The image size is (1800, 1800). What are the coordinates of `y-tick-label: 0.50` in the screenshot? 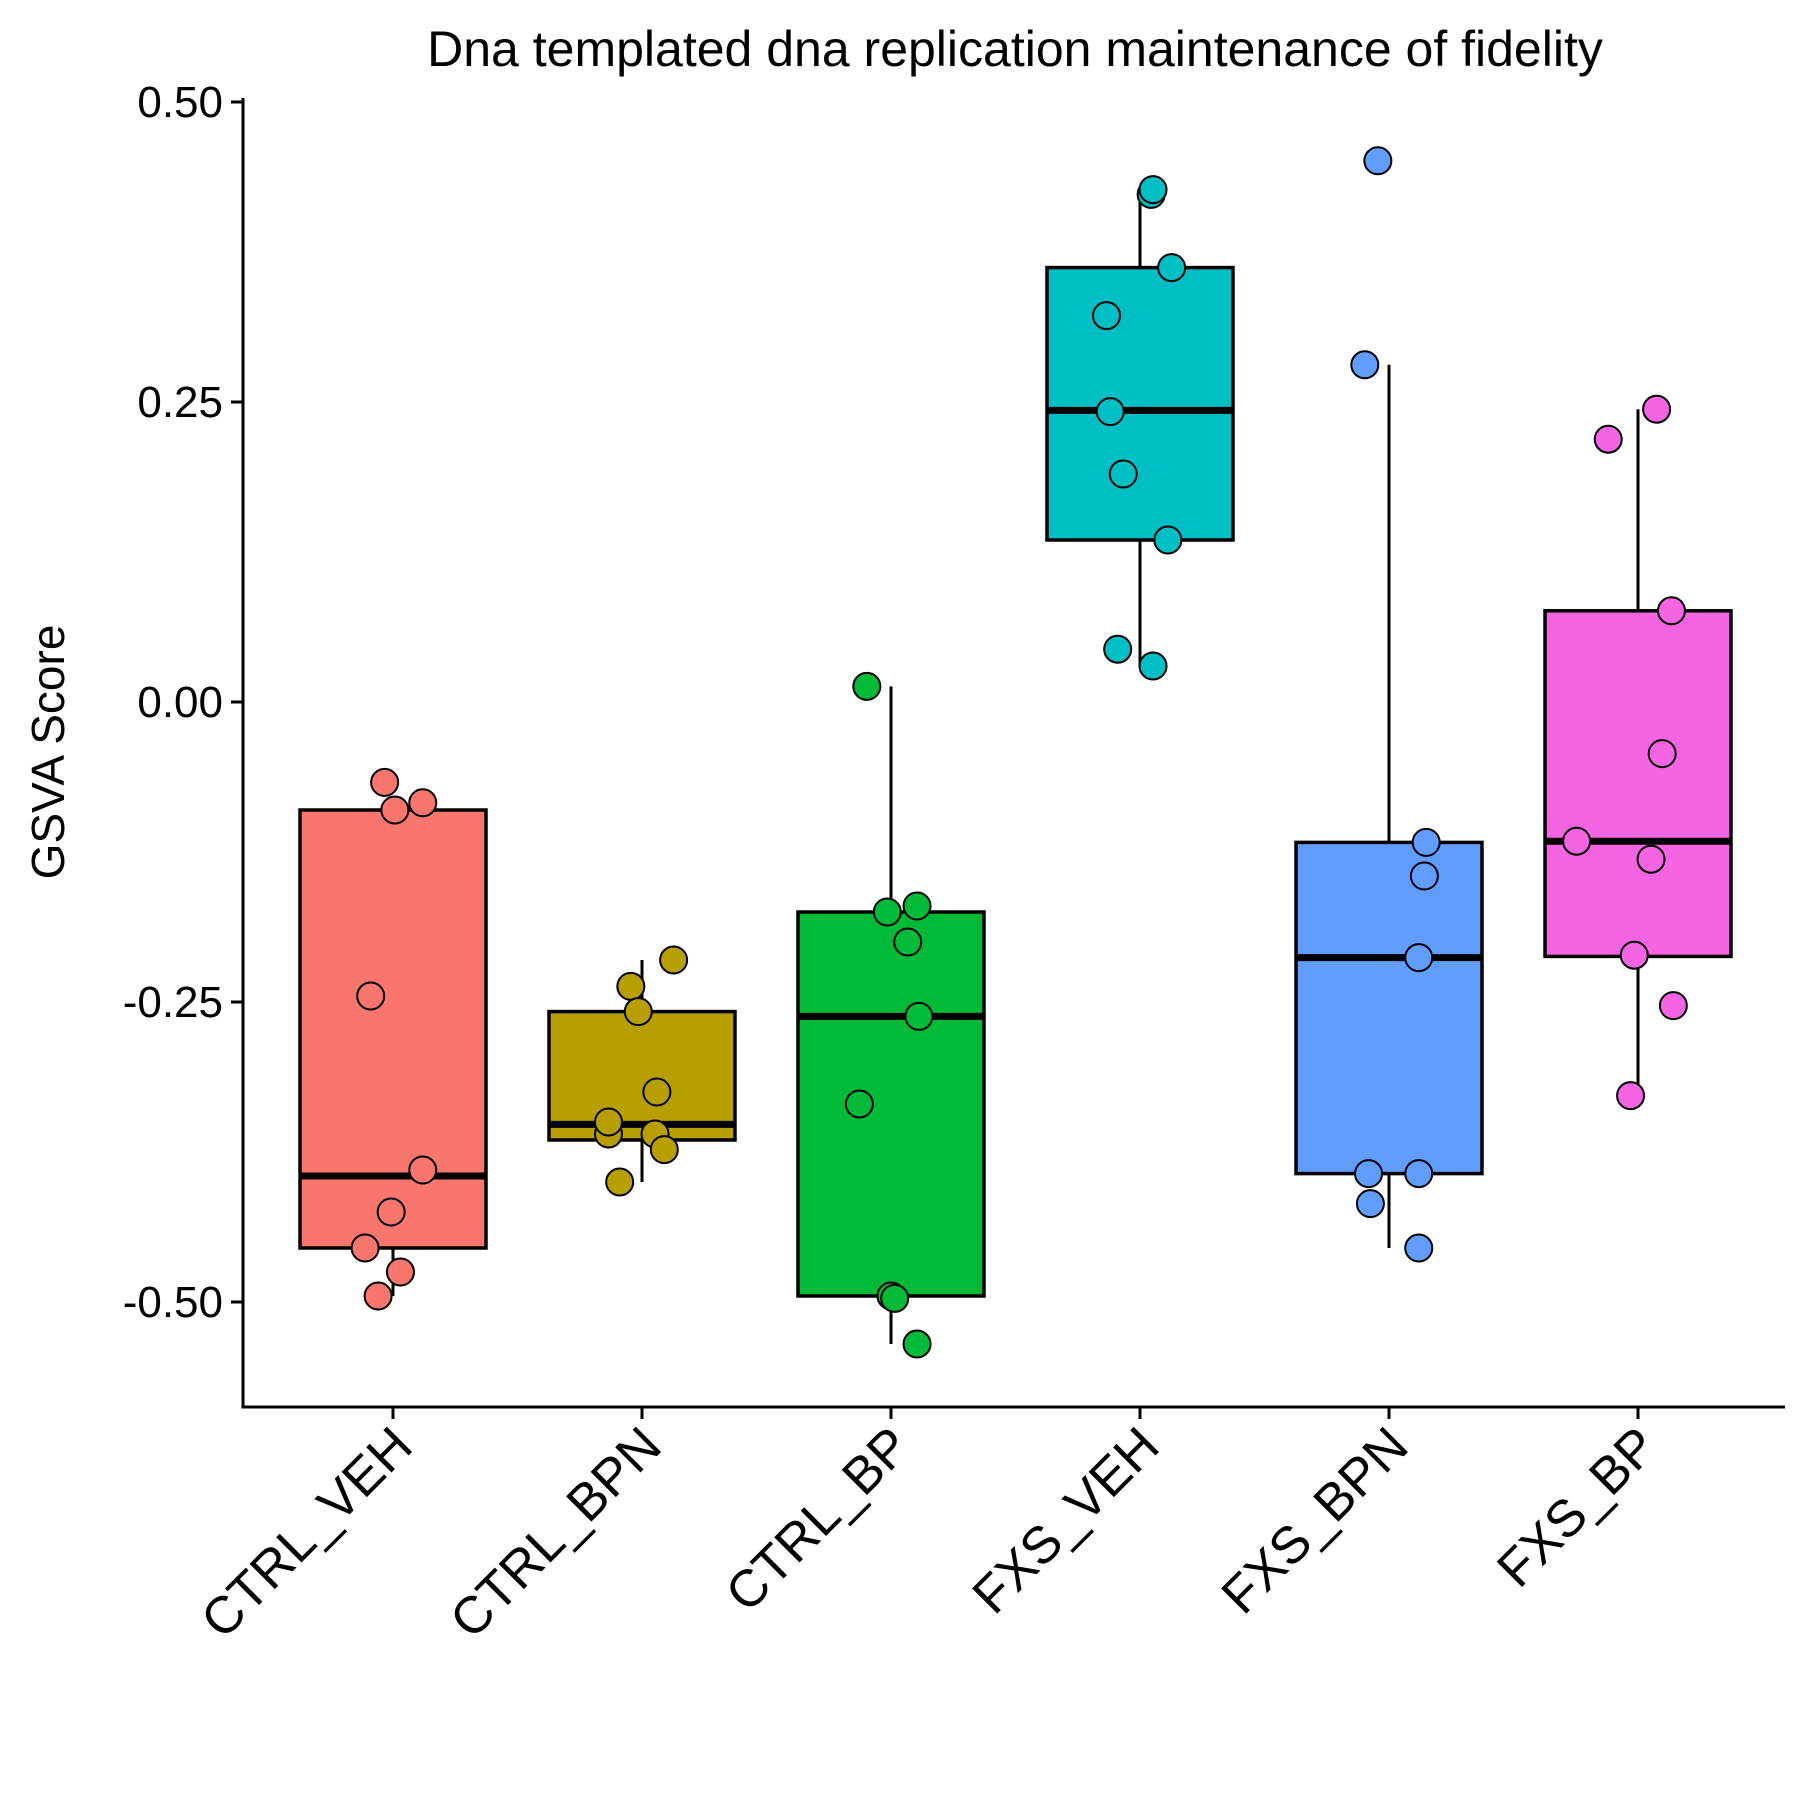 It's located at (180, 102).